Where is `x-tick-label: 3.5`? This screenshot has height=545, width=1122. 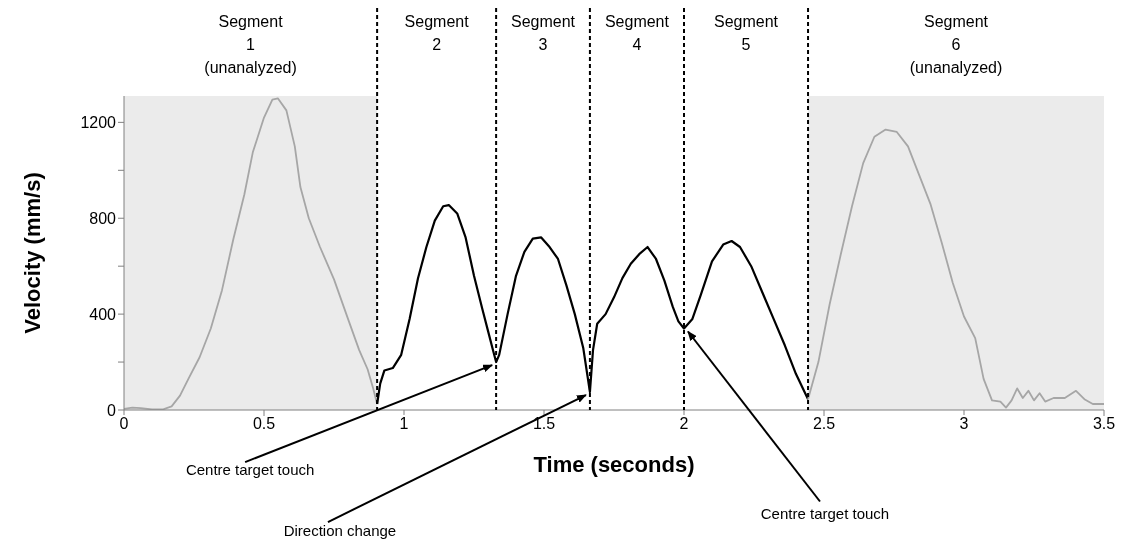
x-tick-label: 3.5 is located at coordinates (1104, 424).